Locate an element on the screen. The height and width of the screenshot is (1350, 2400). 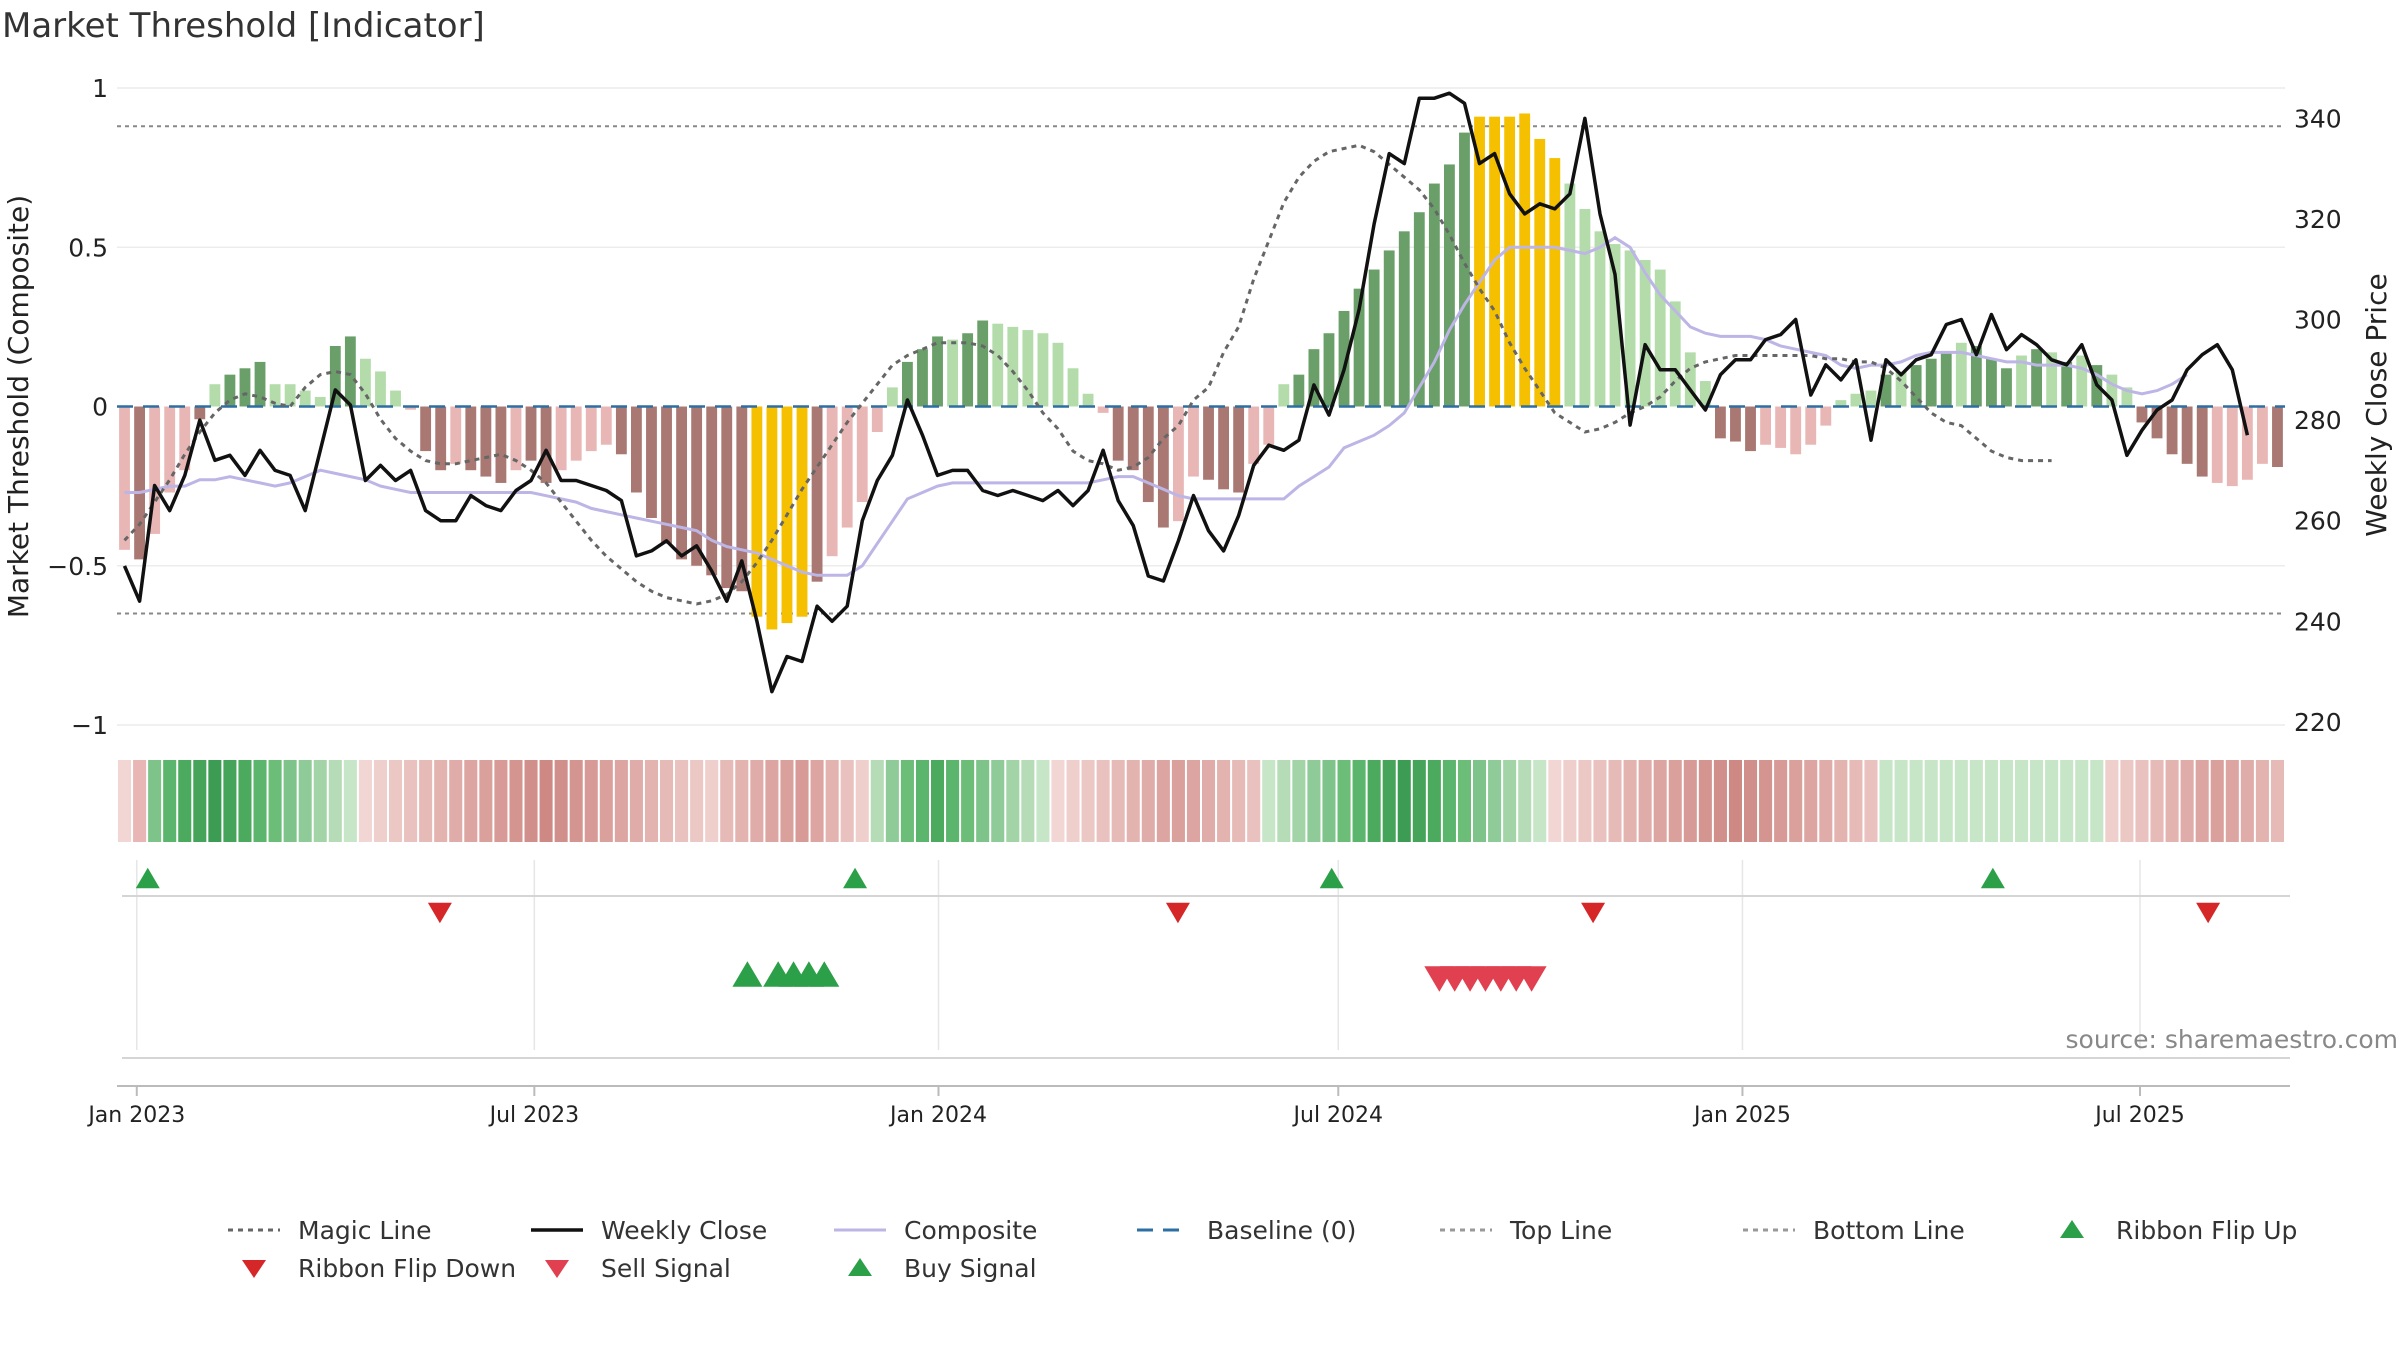
y2-tick-label: 280 is located at coordinates (2318, 420).